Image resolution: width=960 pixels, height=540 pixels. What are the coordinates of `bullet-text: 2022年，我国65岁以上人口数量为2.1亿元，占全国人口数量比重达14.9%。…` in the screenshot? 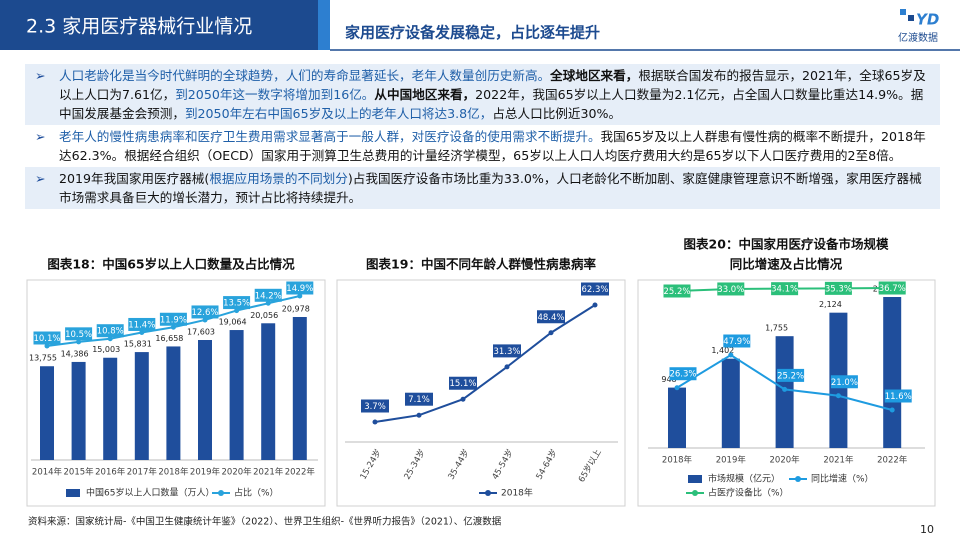 It's located at (491, 104).